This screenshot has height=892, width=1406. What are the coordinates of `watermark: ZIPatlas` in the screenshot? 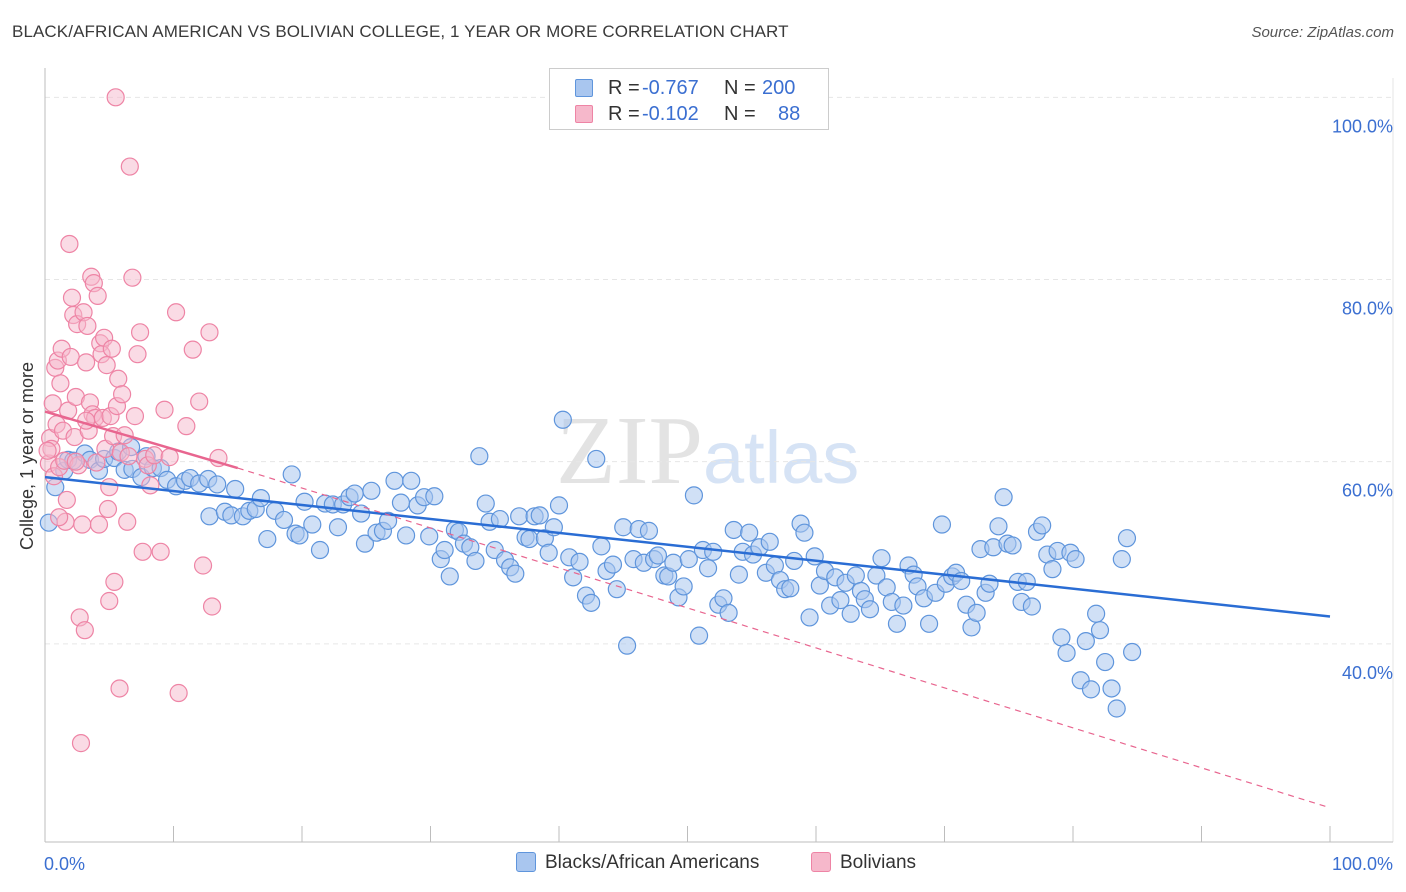 It's located at (707, 451).